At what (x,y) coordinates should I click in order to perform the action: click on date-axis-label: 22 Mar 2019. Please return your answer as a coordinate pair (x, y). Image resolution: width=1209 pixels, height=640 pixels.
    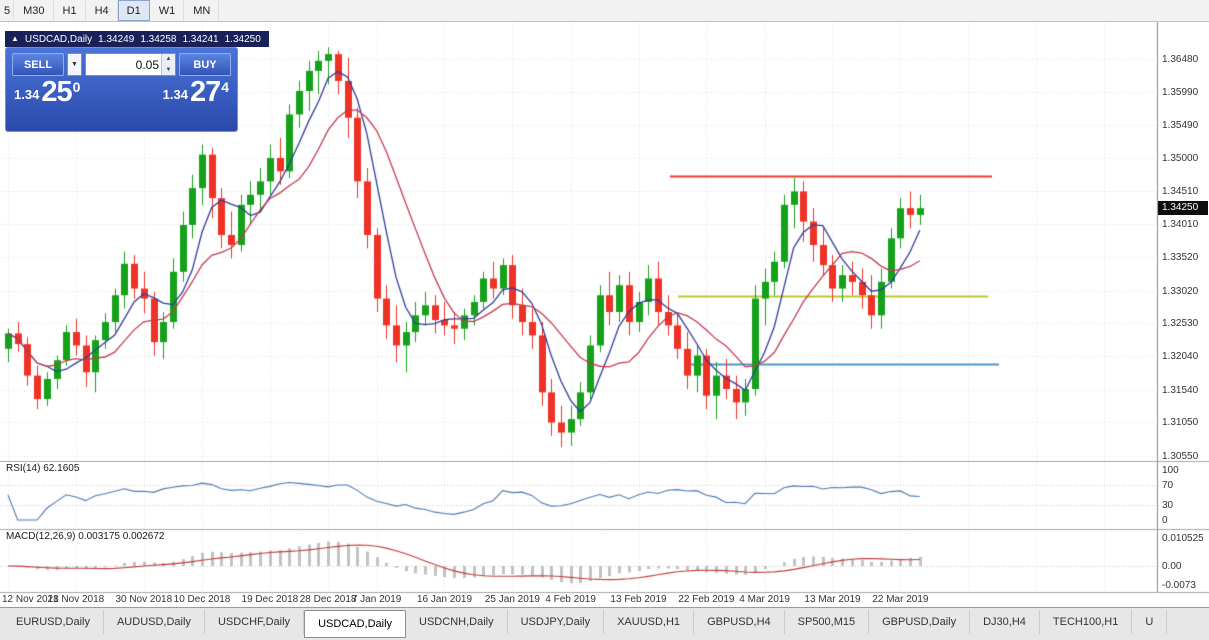
    Looking at the image, I should click on (900, 599).